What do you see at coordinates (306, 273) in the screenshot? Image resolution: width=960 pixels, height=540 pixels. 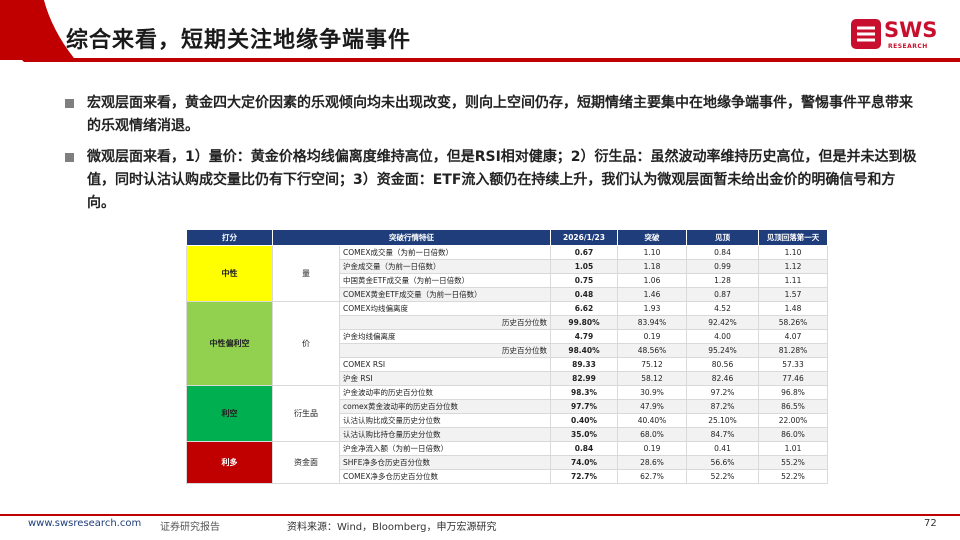 I see `category-cell: 量` at bounding box center [306, 273].